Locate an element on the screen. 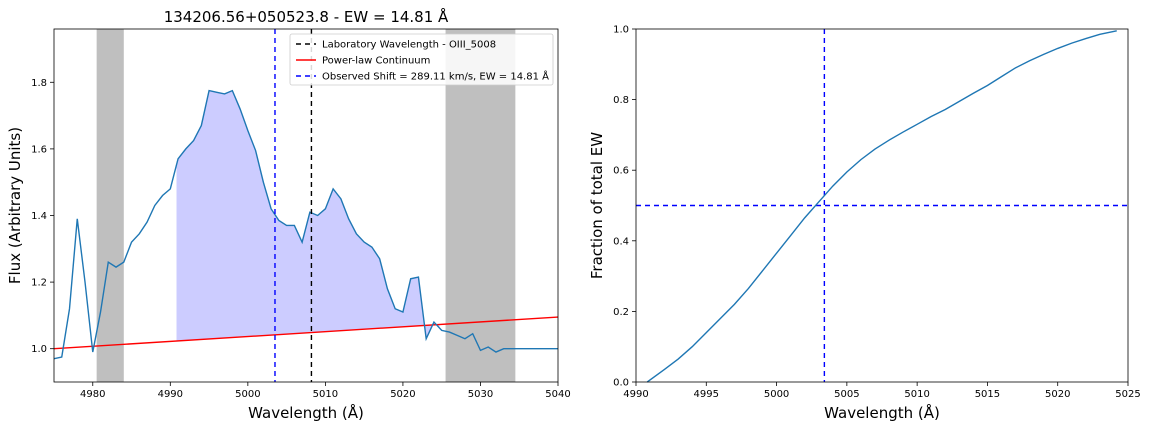  y-tick-label: 1.2 is located at coordinates (39, 283).